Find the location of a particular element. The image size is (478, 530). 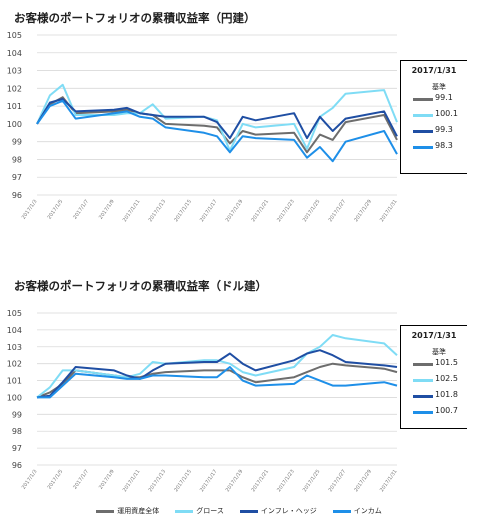

legend-label: 運用資産全体 is located at coordinates (138, 511).